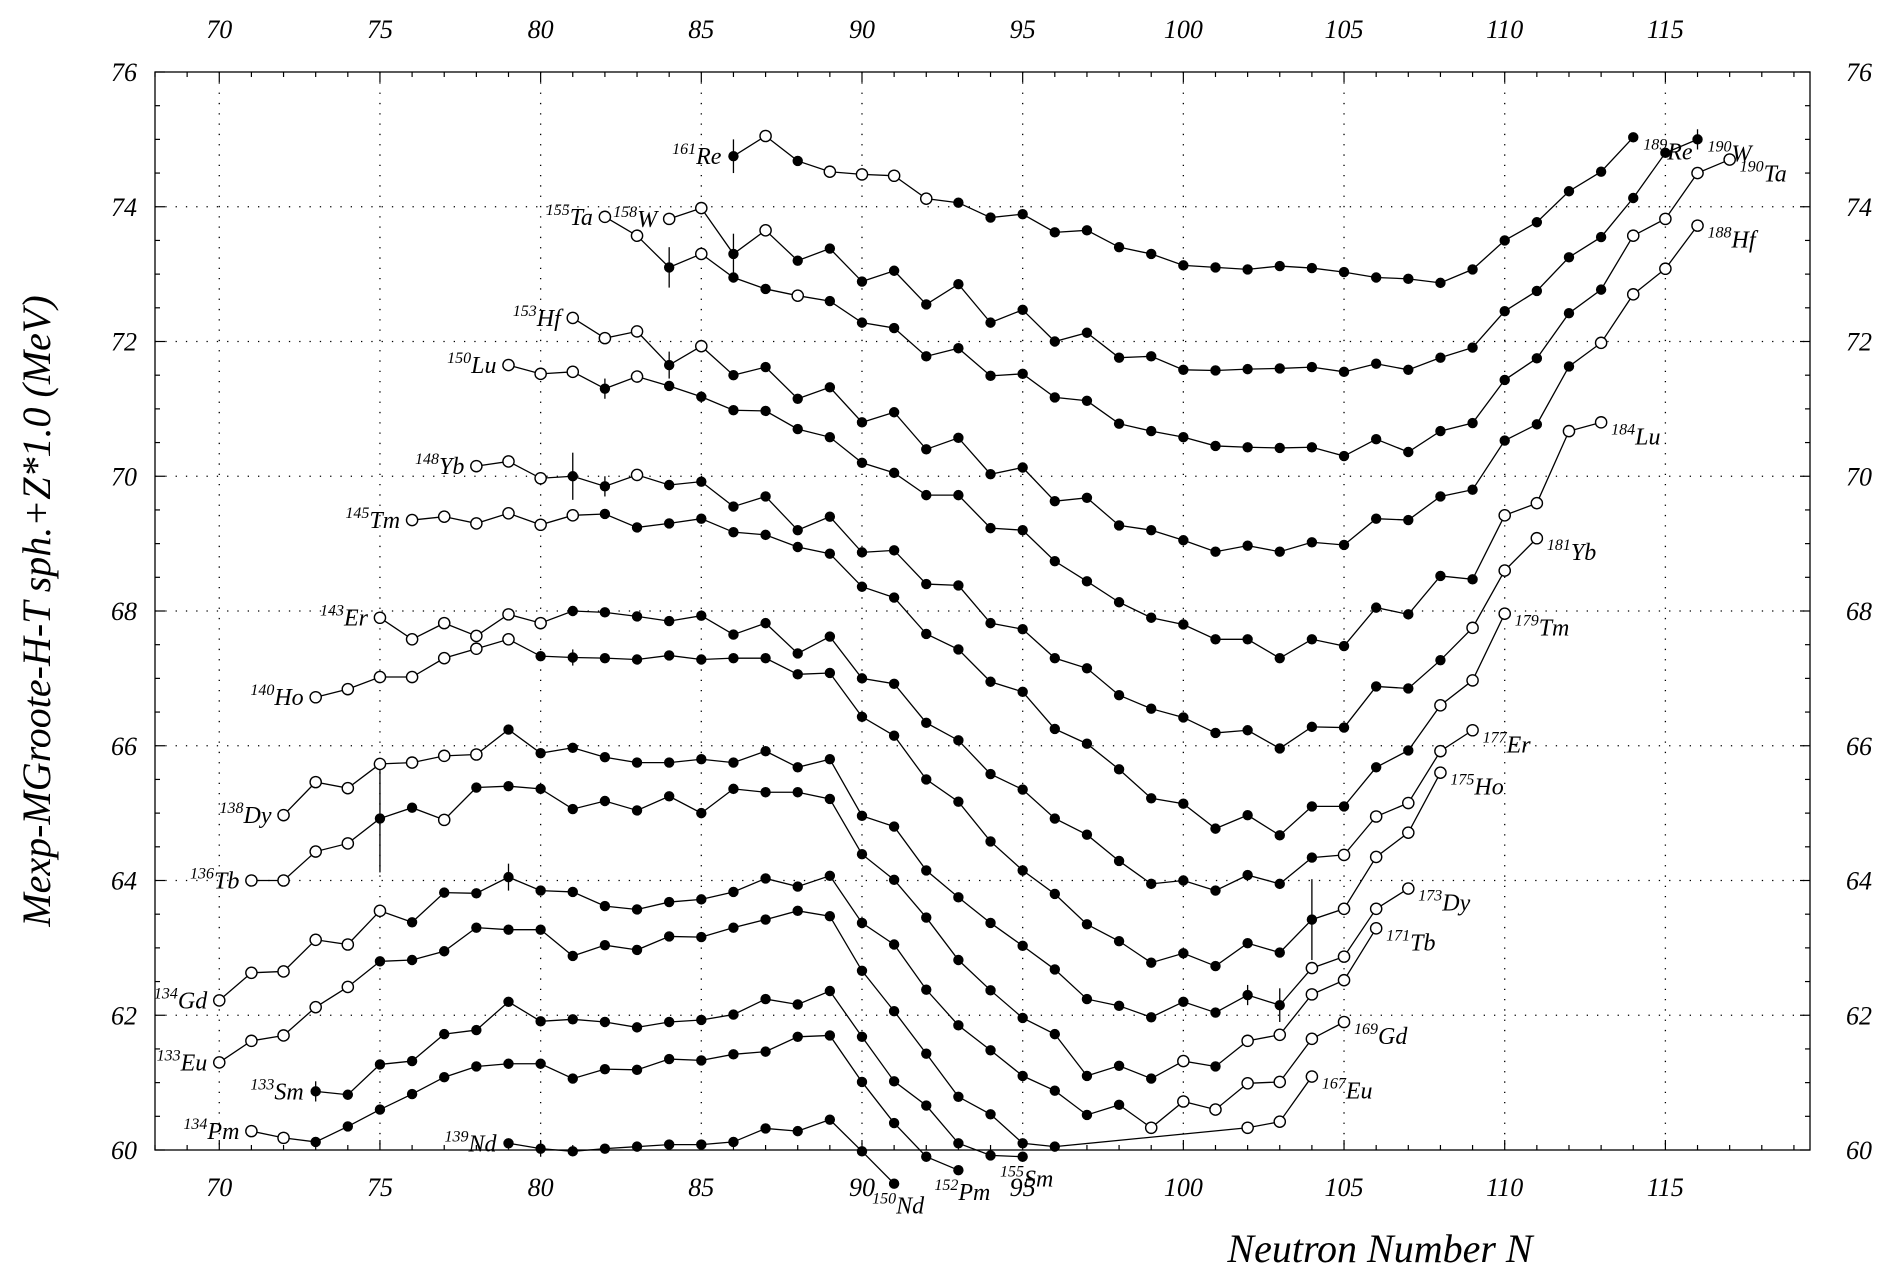 This screenshot has height=1272, width=1883. What do you see at coordinates (1183, 29) in the screenshot?
I see `x-tick-label-top: 100` at bounding box center [1183, 29].